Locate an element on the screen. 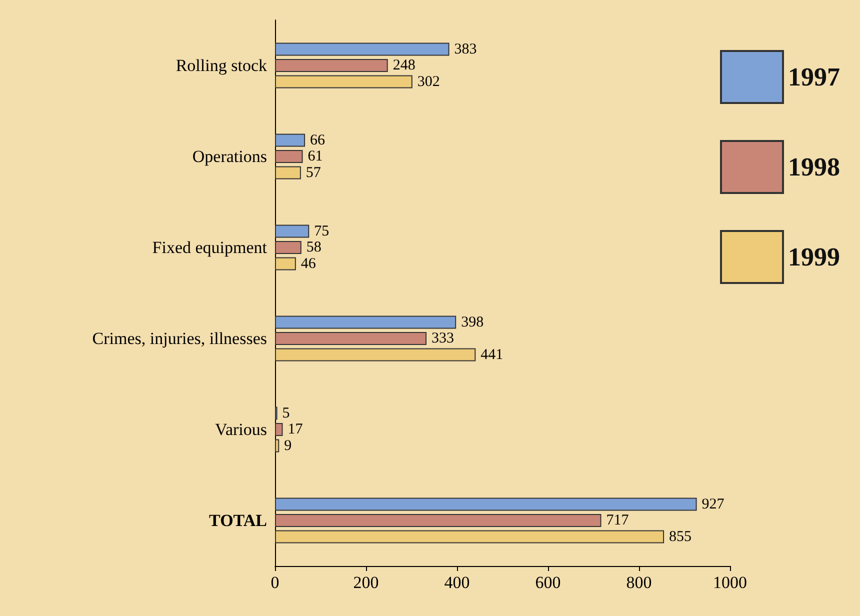 This screenshot has width=860, height=616. data-label: 333 is located at coordinates (443, 338).